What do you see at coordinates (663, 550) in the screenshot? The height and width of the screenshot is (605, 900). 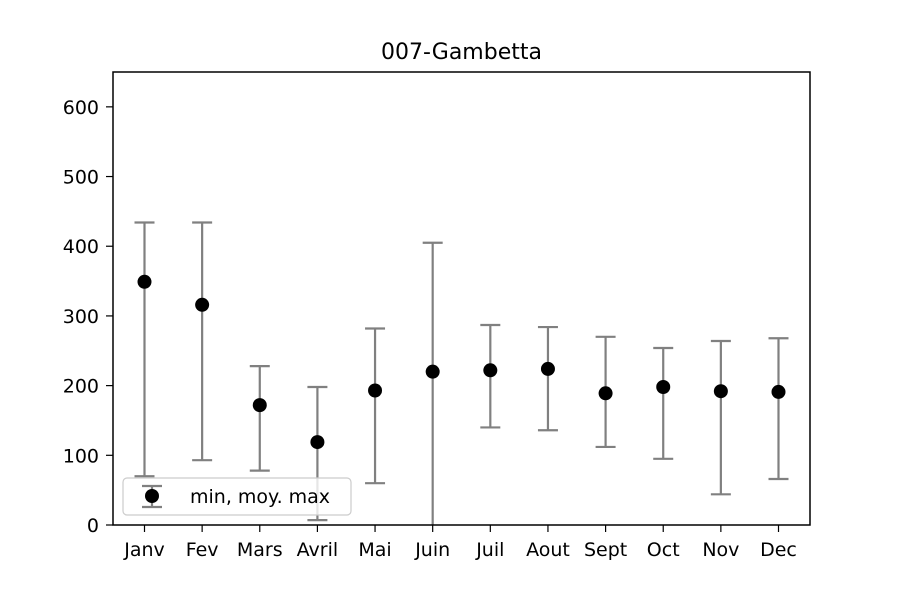 I see `x-tick-label-9: Oct` at bounding box center [663, 550].